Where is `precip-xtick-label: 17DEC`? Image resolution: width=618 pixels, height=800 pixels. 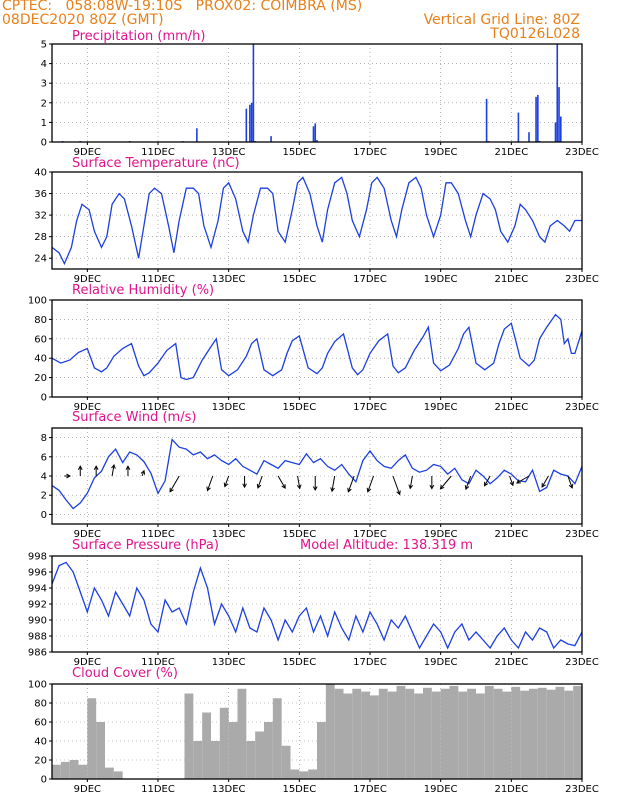 precip-xtick-label: 17DEC is located at coordinates (370, 152).